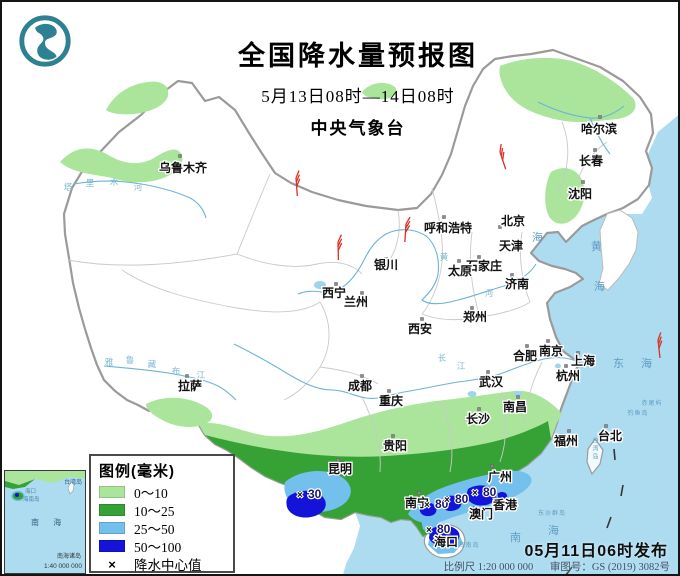  Describe the element at coordinates (391, 400) in the screenshot. I see `city-label: 重庆` at that location.